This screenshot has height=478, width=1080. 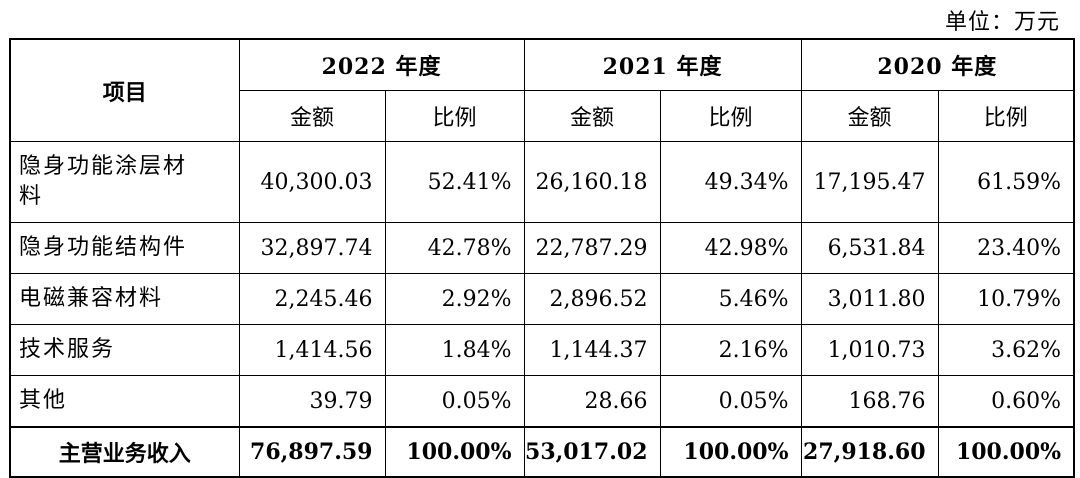 I want to click on amount-2022: 1,414.56, so click(x=312, y=350).